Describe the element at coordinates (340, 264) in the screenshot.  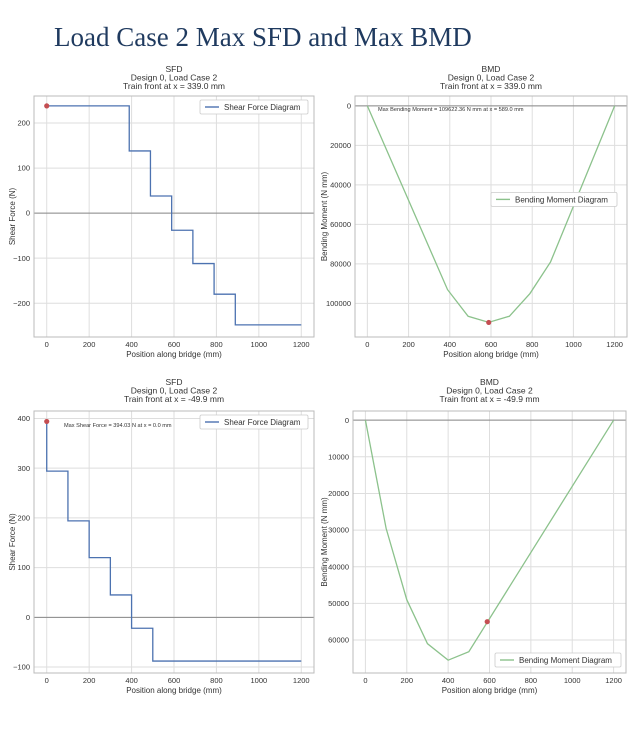
I see `y-tick-label: 80000` at that location.